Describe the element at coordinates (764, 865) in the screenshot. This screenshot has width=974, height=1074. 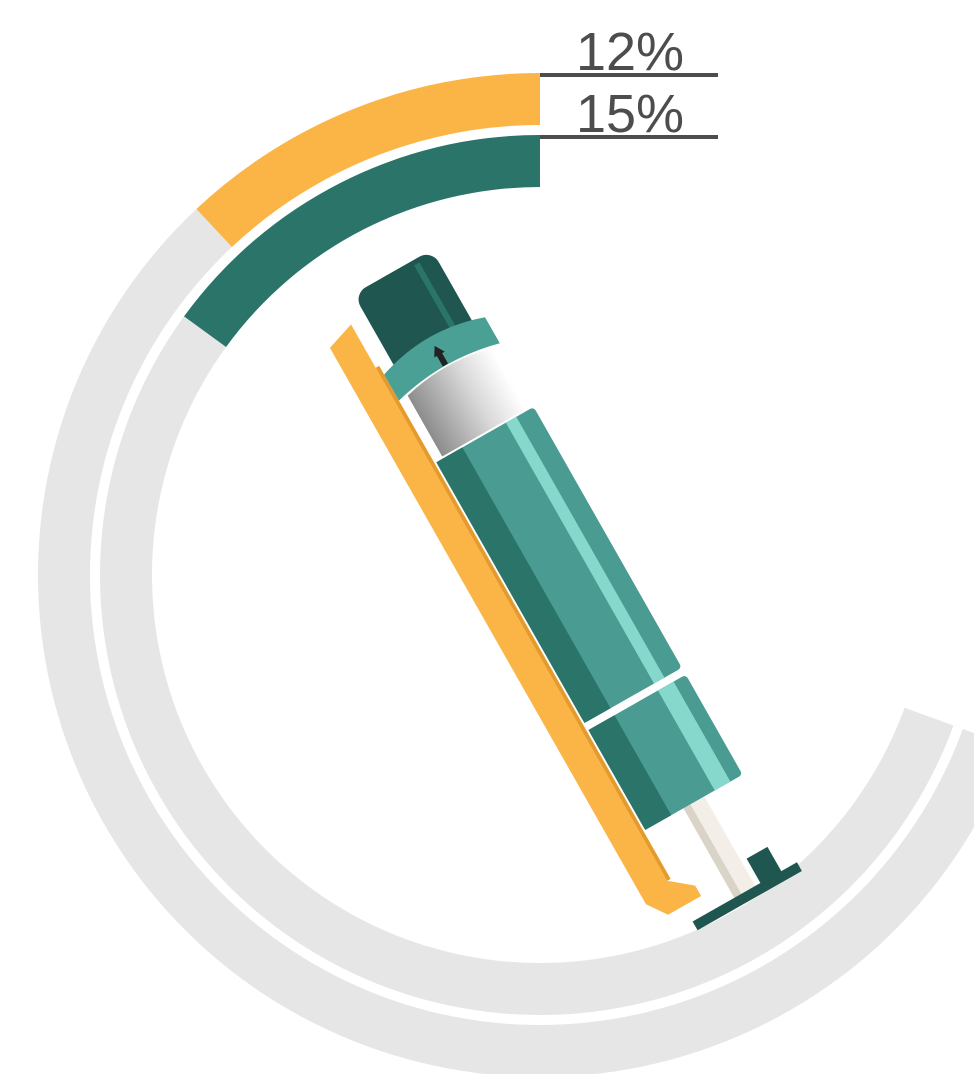
I see `plunger-tab` at that location.